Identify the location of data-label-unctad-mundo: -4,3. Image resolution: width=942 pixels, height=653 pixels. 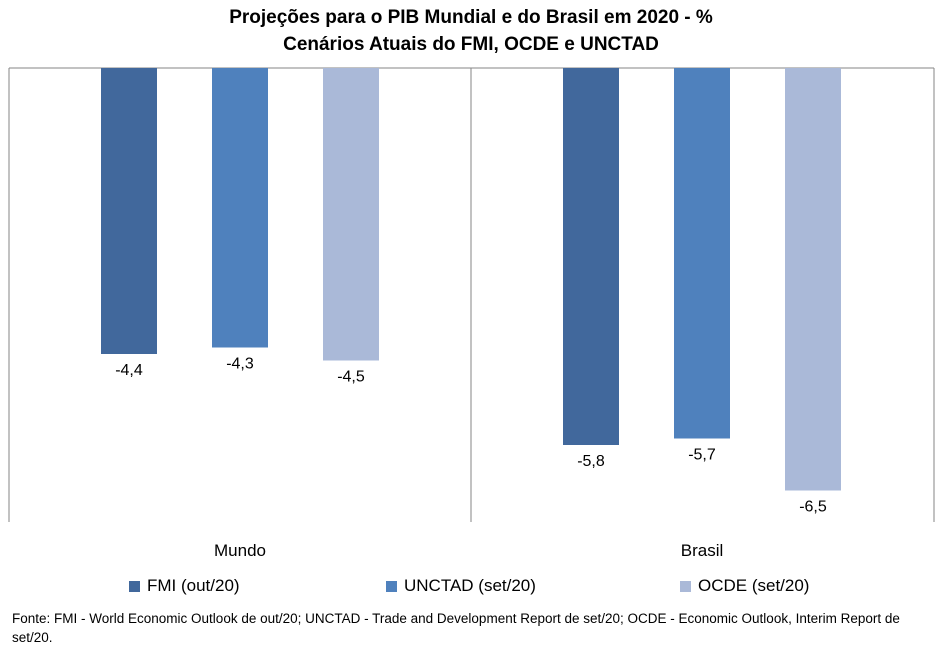
(240, 364).